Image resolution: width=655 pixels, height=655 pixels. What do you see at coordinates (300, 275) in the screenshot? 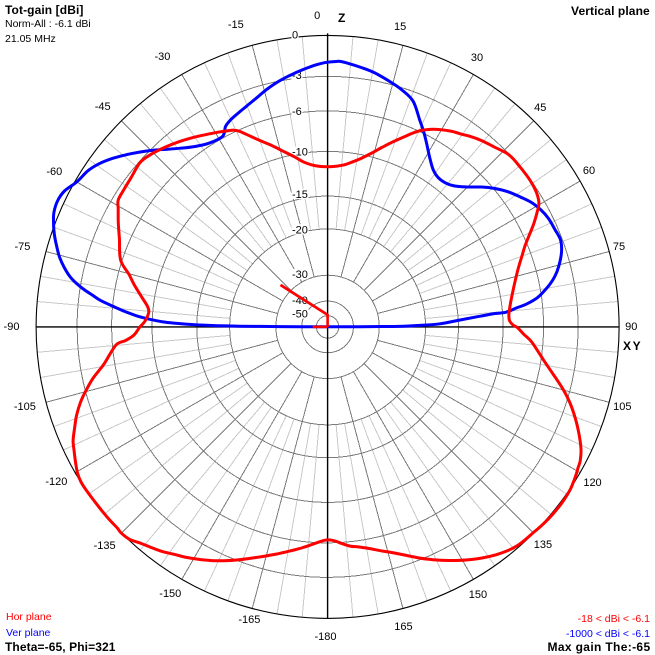
I see `svg-text: -30` at bounding box center [300, 275].